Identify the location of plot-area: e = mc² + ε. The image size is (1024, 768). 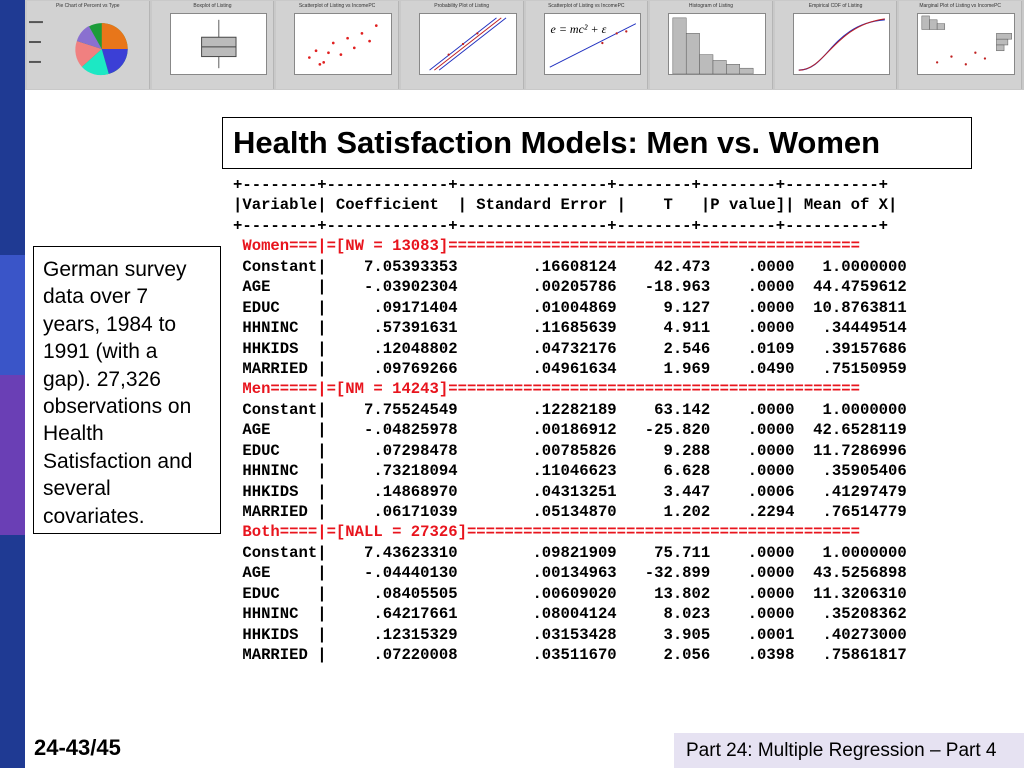
(592, 44).